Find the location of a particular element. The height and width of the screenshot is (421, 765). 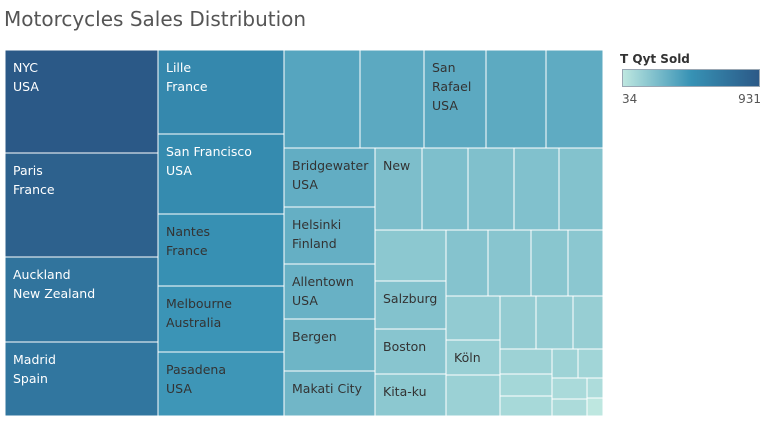

treemap-cell: Auckland New Zealand is located at coordinates (81, 299).